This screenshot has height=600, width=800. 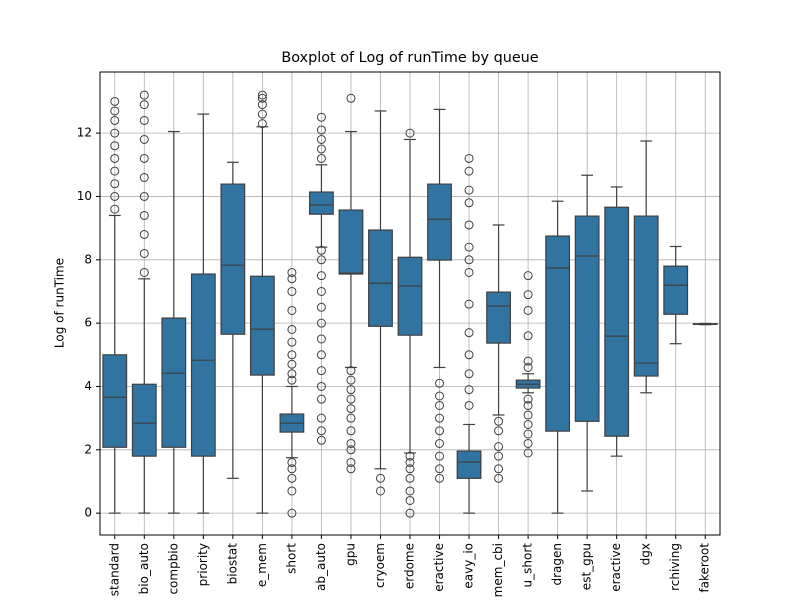 What do you see at coordinates (203, 564) in the screenshot?
I see `x-tick-label: priority` at bounding box center [203, 564].